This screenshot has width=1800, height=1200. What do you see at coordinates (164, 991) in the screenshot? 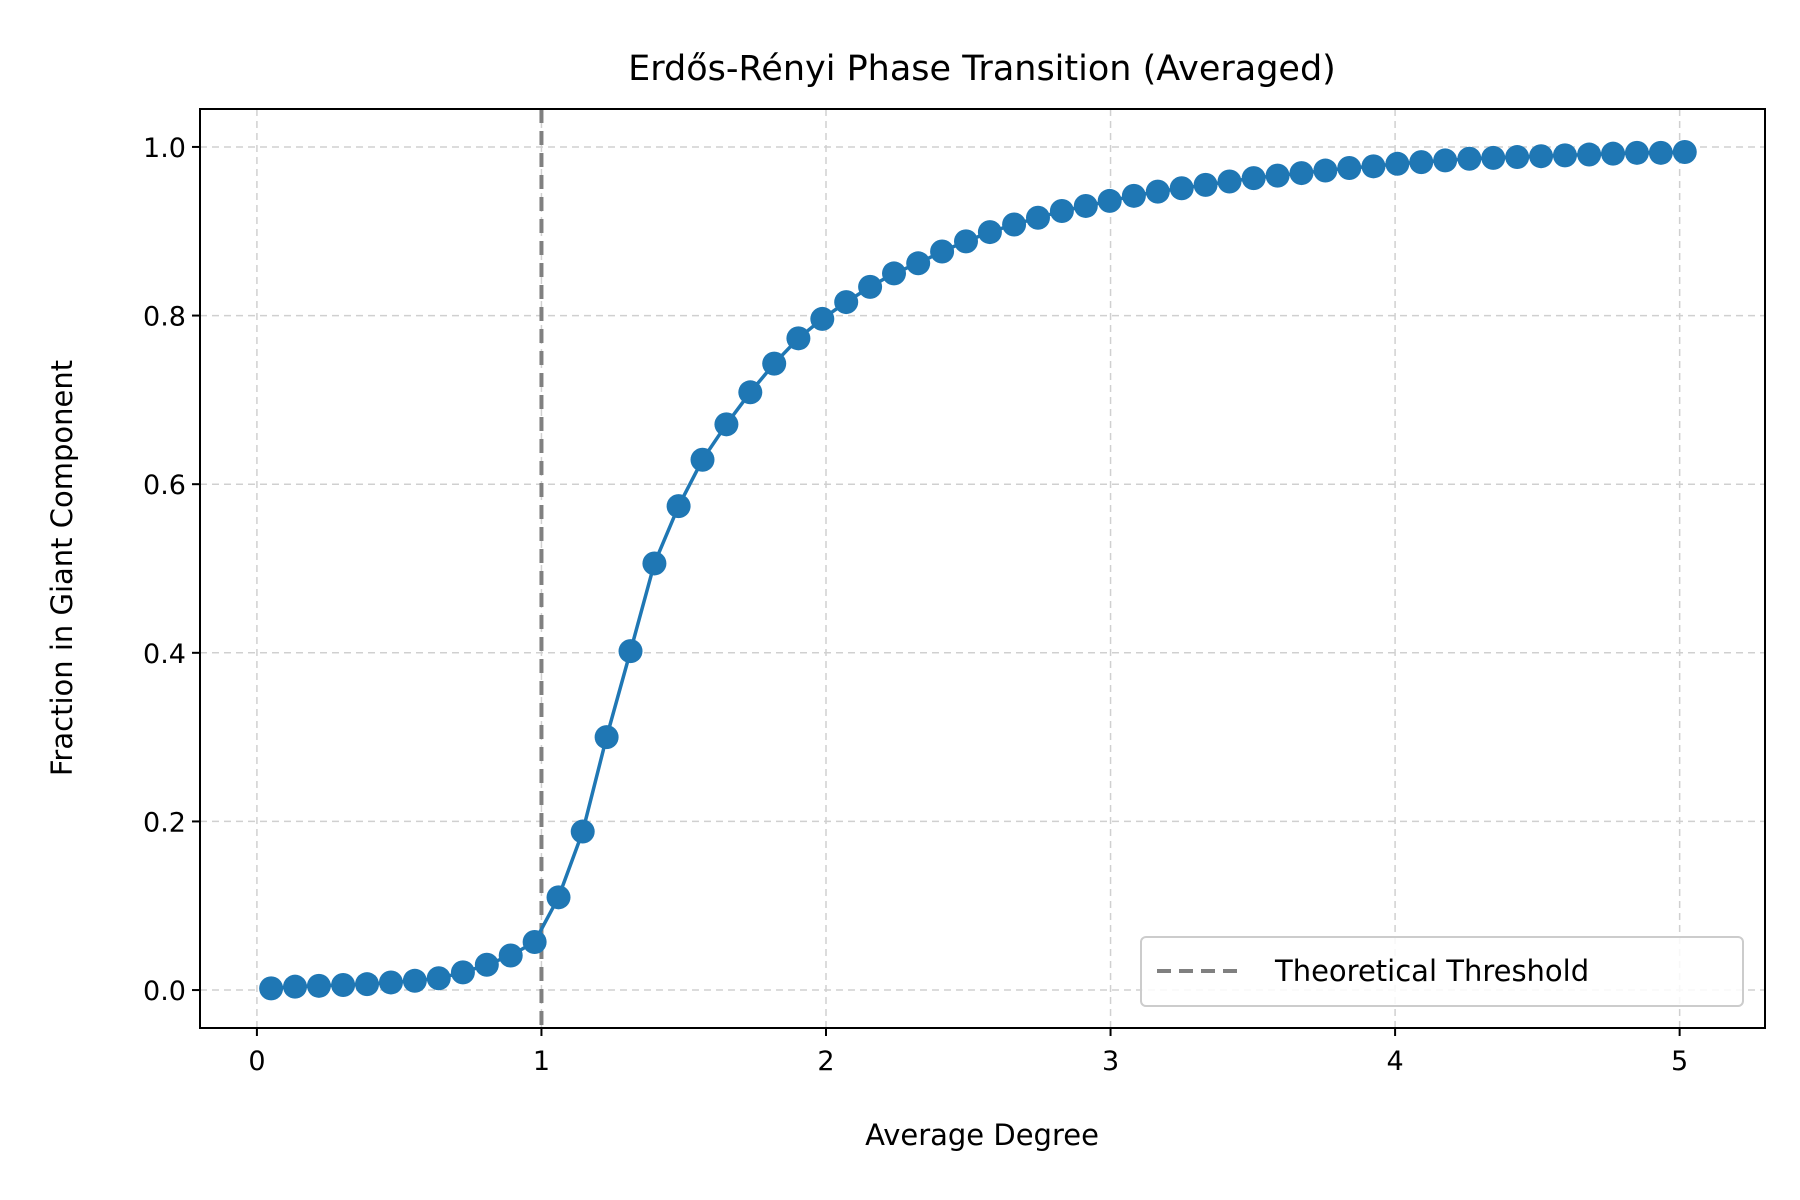
I see `y-tick-label: 0.0` at bounding box center [164, 991].